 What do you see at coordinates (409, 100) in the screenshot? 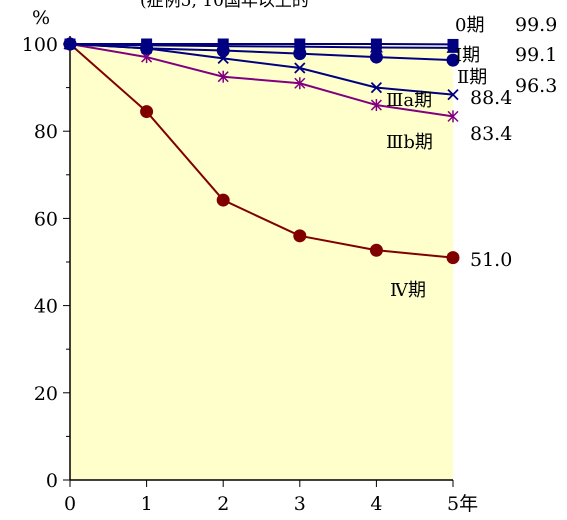
I see `stage-label: Ⅲa期` at bounding box center [409, 100].